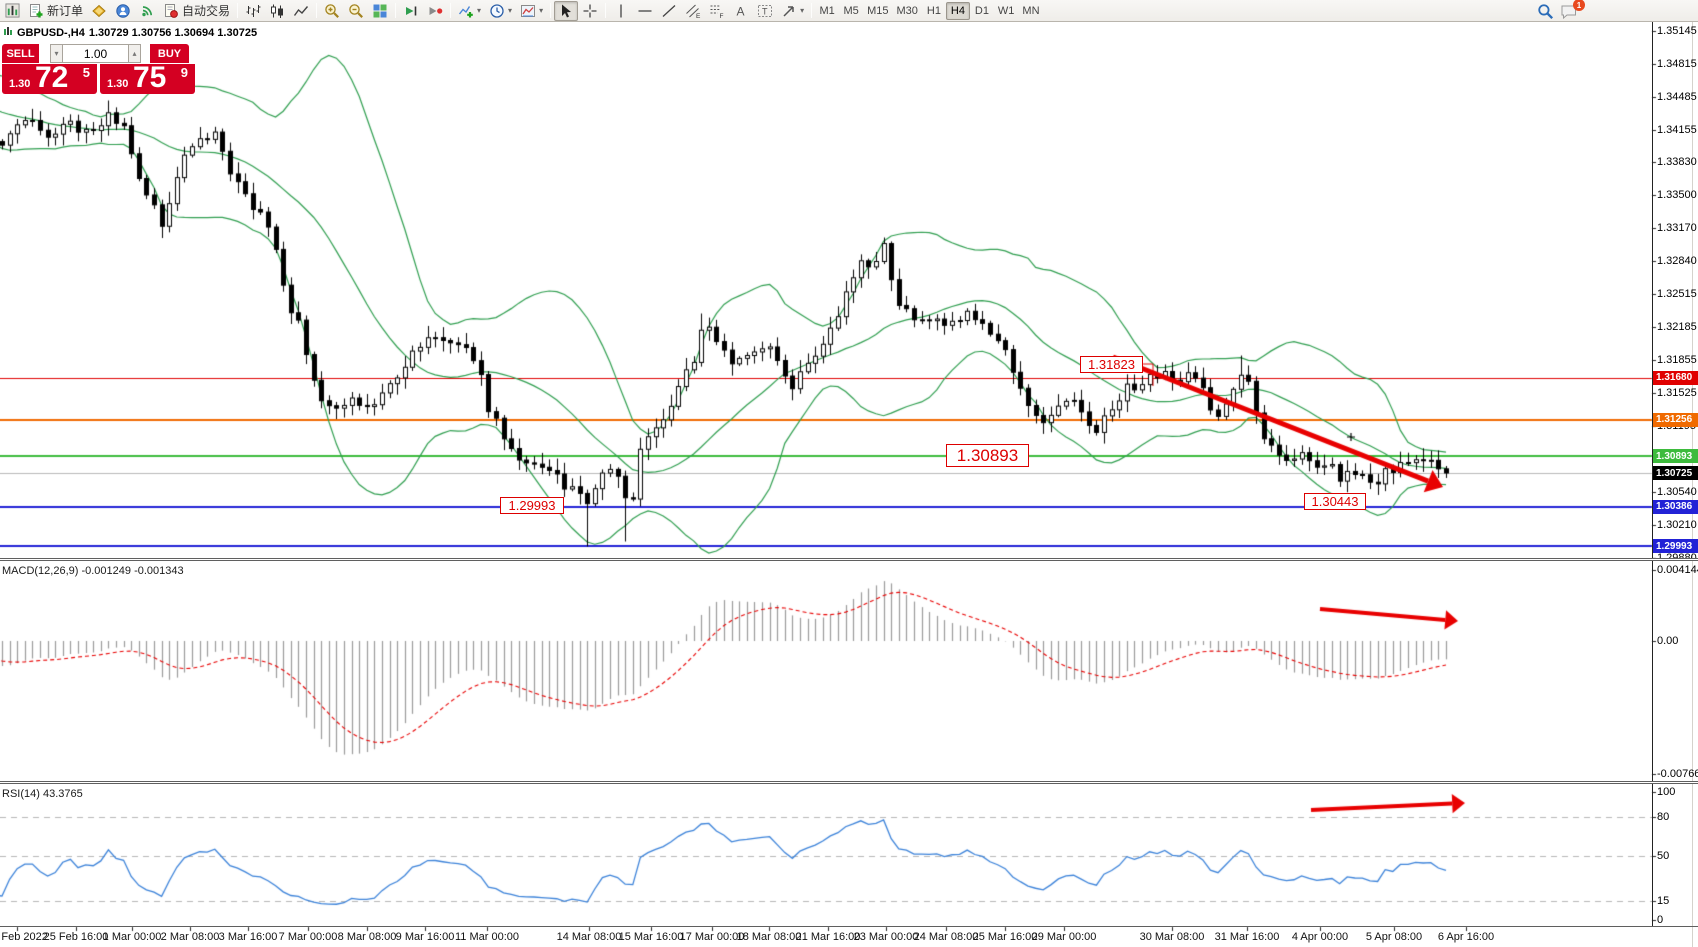 This screenshot has height=947, width=1698. I want to click on timeframe-m30-button: M30, so click(907, 10).